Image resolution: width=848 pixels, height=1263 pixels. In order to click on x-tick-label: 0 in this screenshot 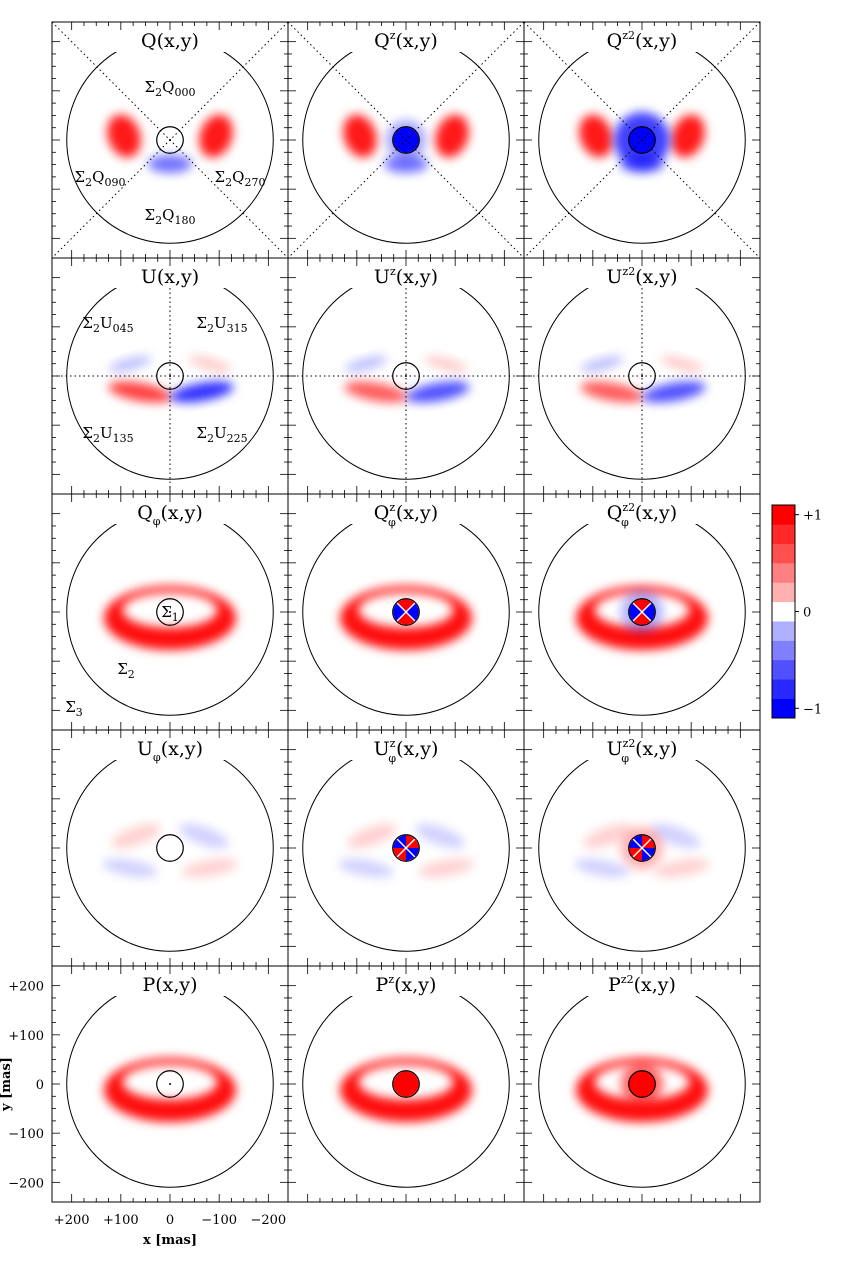, I will do `click(170, 1220)`.